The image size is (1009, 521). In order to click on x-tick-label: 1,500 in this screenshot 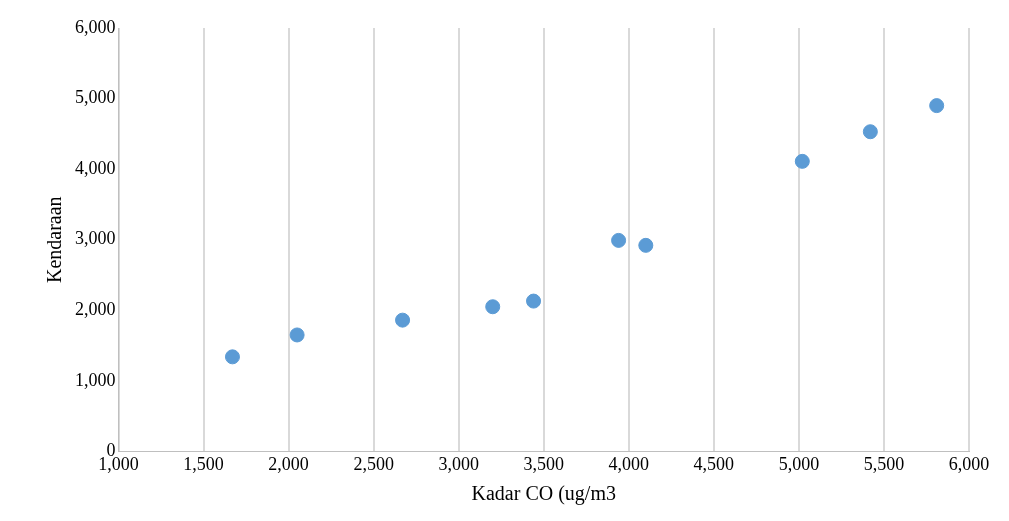, I will do `click(203, 463)`.